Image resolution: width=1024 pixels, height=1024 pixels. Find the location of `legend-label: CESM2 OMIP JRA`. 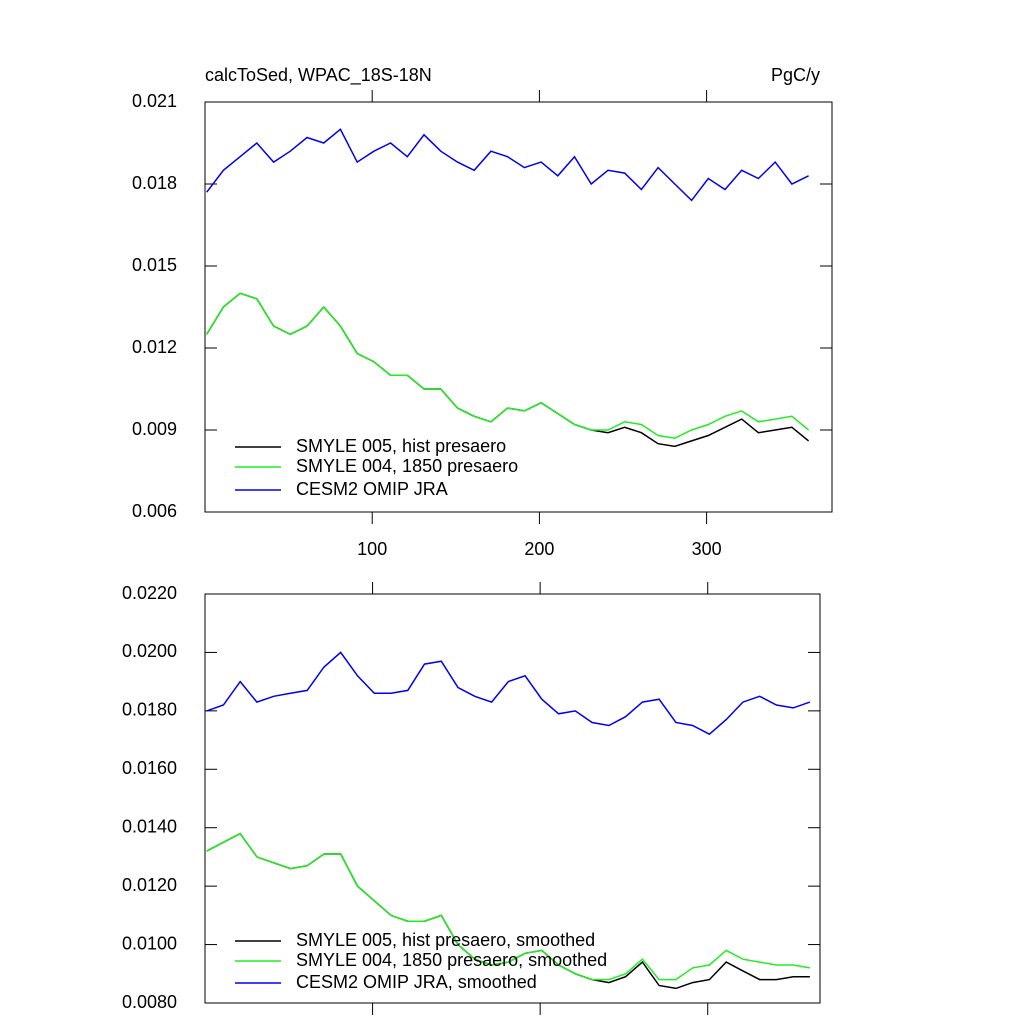

legend-label: CESM2 OMIP JRA is located at coordinates (372, 489).